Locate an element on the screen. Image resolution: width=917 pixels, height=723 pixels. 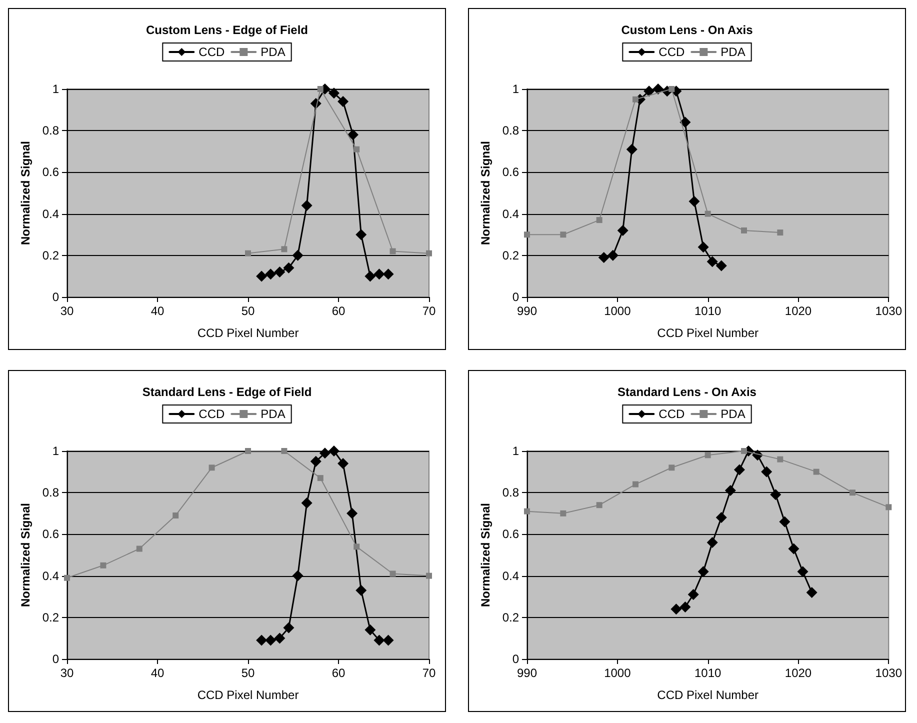
y-axis-title: Normalized Signal is located at coordinates (25, 193).